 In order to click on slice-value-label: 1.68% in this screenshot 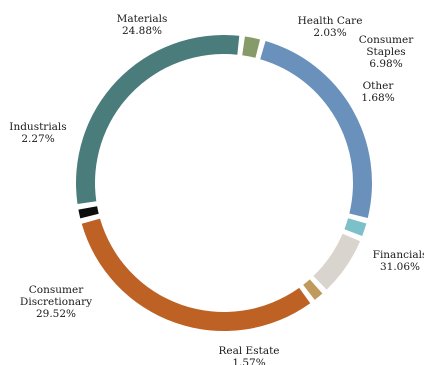, I will do `click(377, 98)`.